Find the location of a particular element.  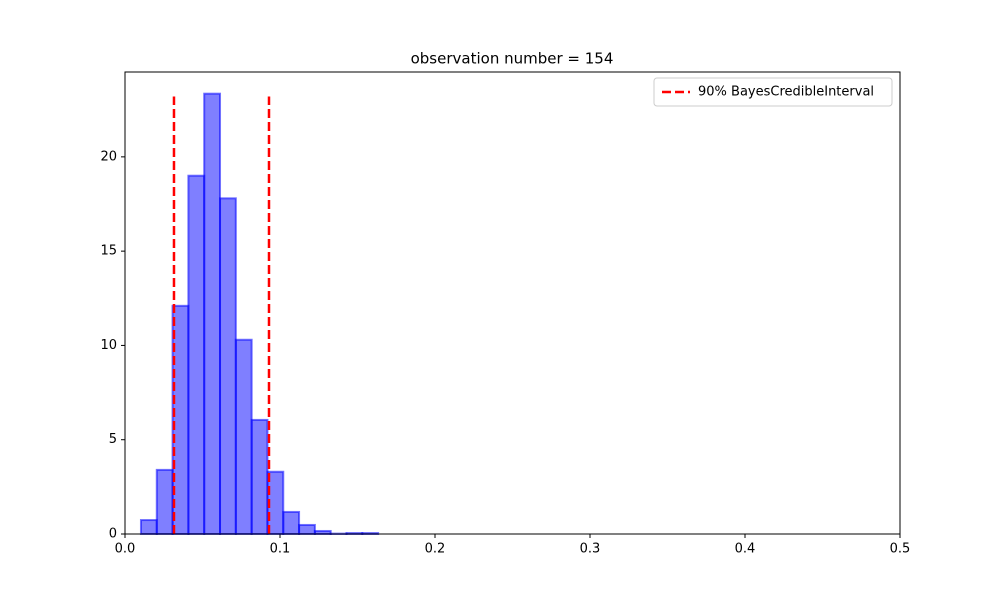

y-tick-label: 15 is located at coordinates (108, 251).